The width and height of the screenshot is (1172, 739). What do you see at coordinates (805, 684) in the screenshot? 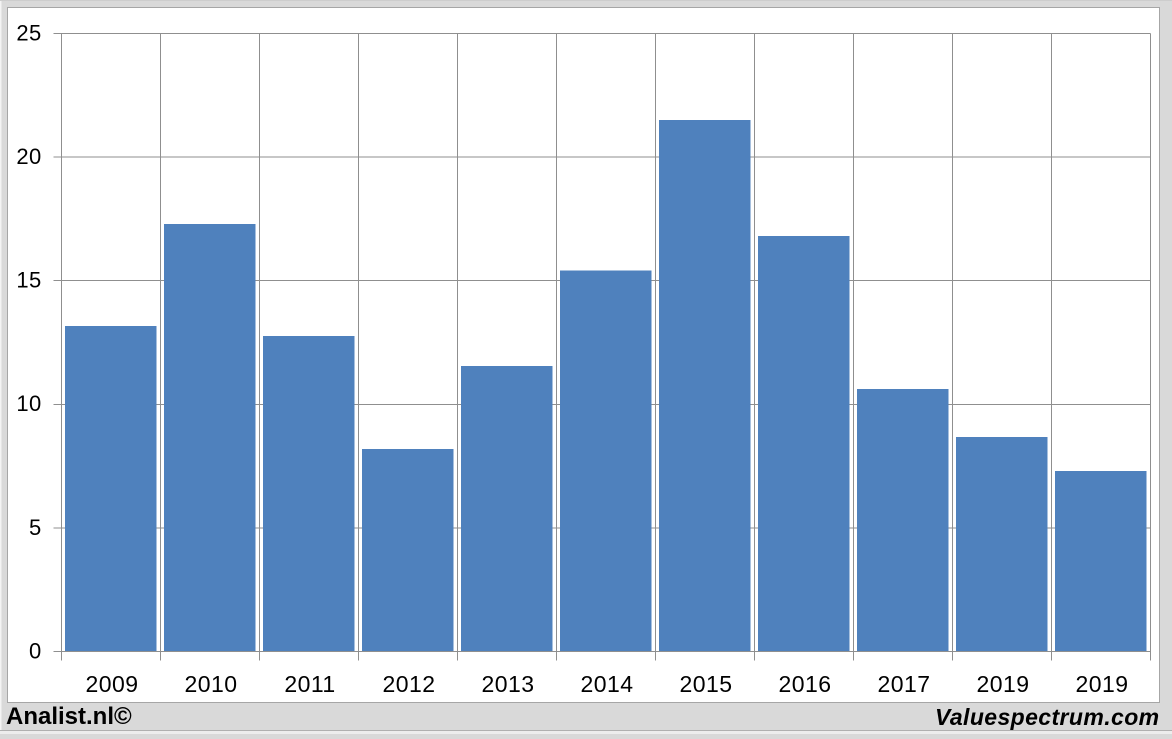
I see `svg-text: 2016` at bounding box center [805, 684].